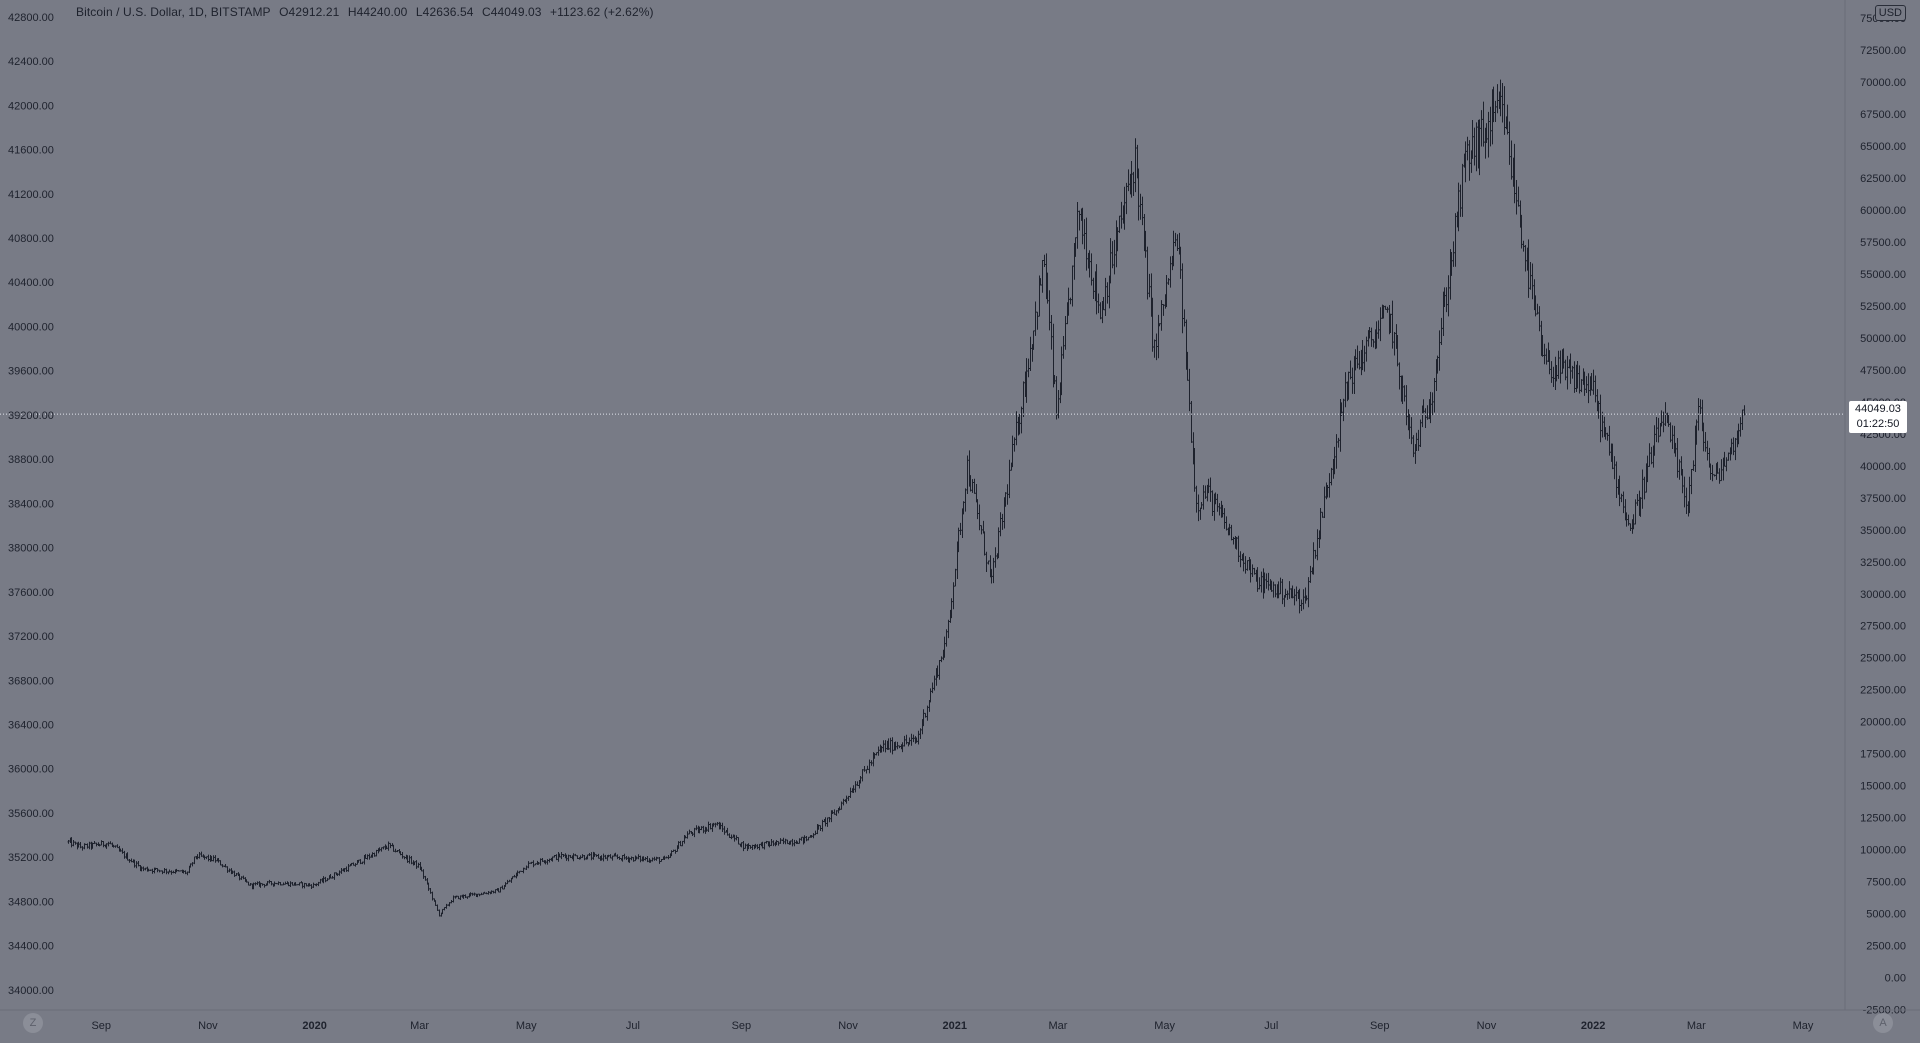  Describe the element at coordinates (31, 637) in the screenshot. I see `left-axis-tick-label: 37200.00` at that location.